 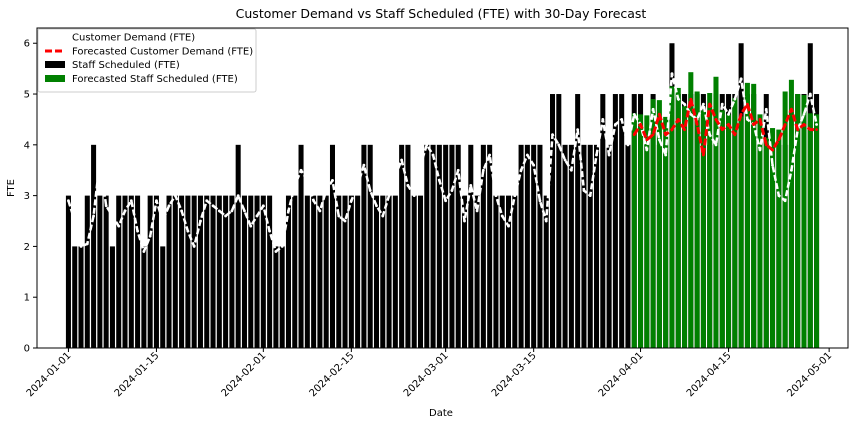 What do you see at coordinates (332, 374) in the screenshot?
I see `x-tick-label: 2024-02-15` at bounding box center [332, 374].